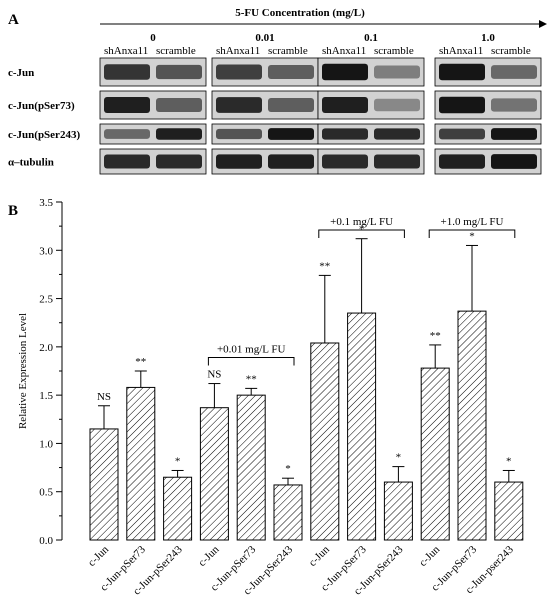 The image size is (550, 610). I want to click on blot-row-label: α–tubulin, so click(31, 163).